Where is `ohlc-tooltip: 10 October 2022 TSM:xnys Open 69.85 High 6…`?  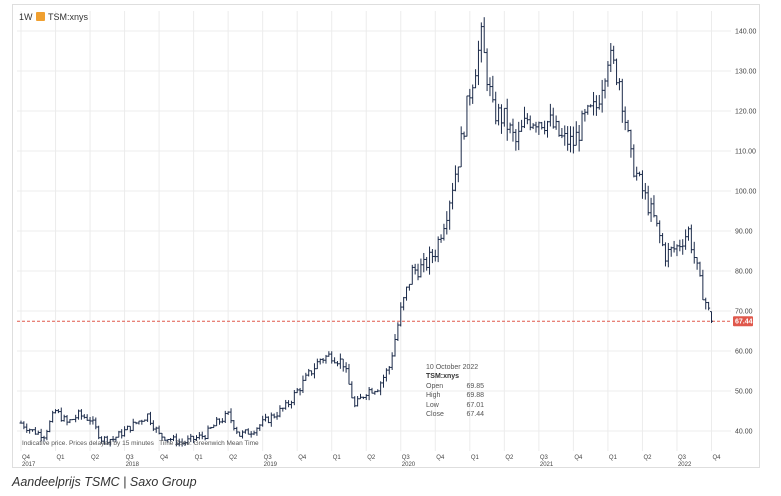
ohlc-tooltip: 10 October 2022 TSM:xnys Open 69.85 High 6… is located at coordinates (455, 391).